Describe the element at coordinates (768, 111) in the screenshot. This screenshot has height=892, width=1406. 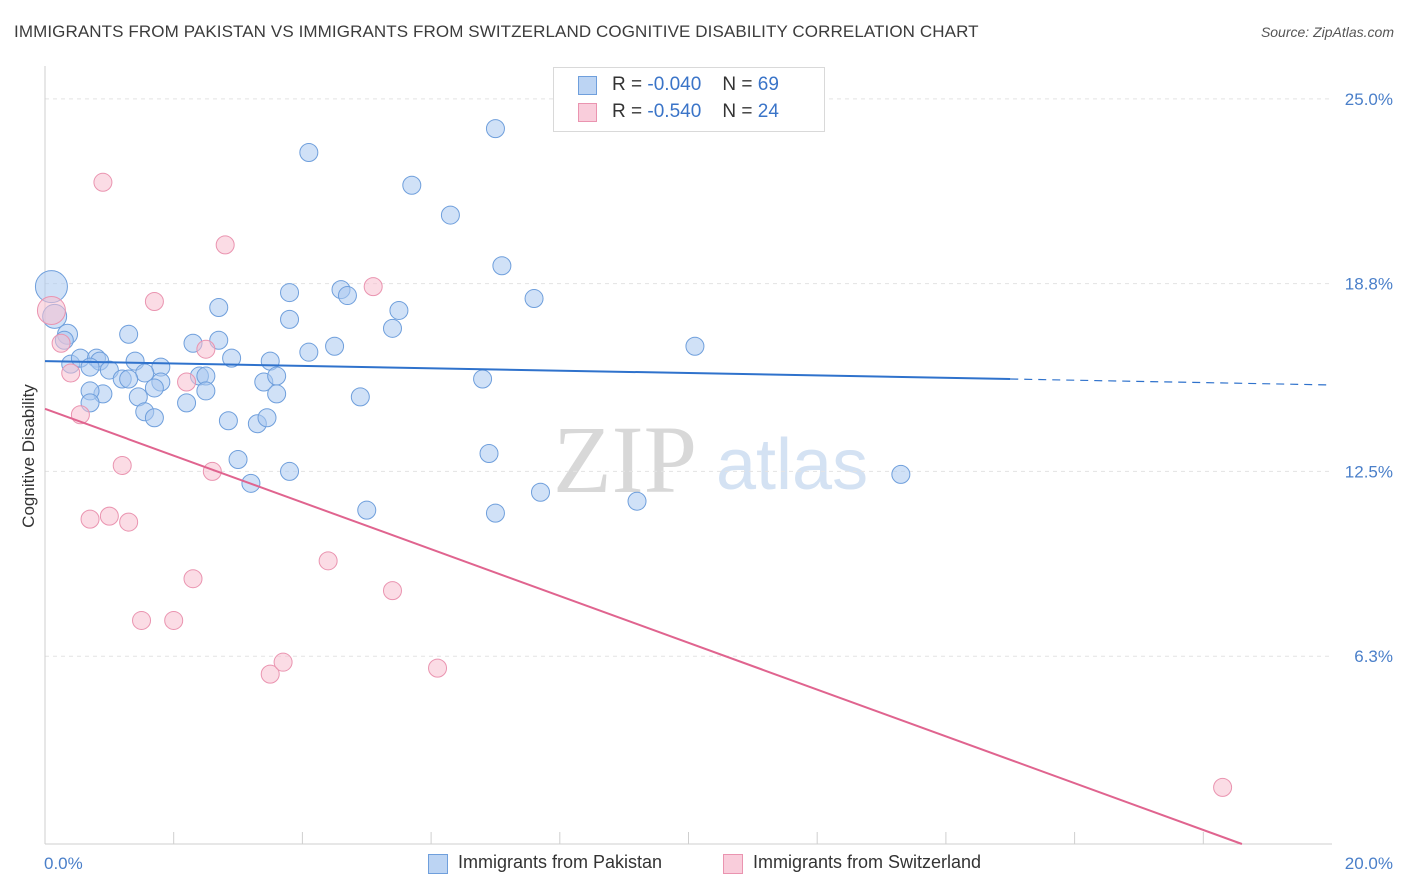
I see `switzerland-n-value: 24` at that location.